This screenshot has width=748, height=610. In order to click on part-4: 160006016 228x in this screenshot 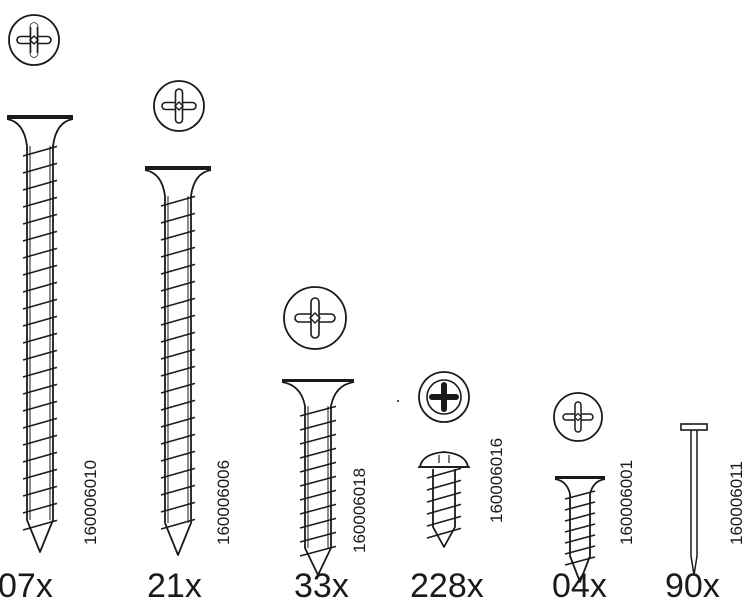, I will do `click(451, 488)`.